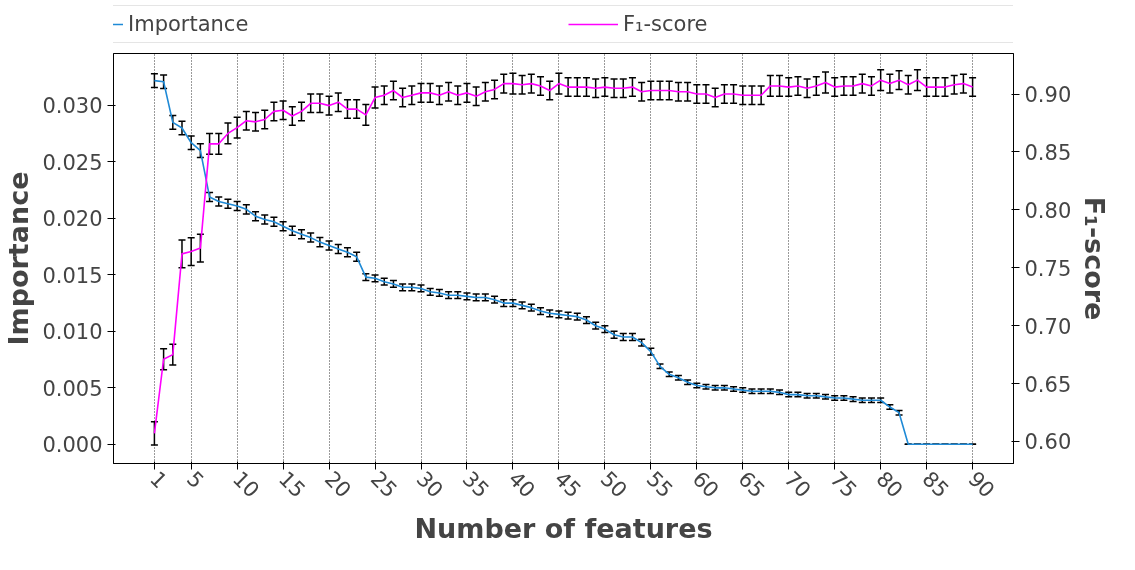 This screenshot has height=570, width=1135. What do you see at coordinates (1048, 326) in the screenshot?
I see `y2-tick-label: 0.70` at bounding box center [1048, 326].